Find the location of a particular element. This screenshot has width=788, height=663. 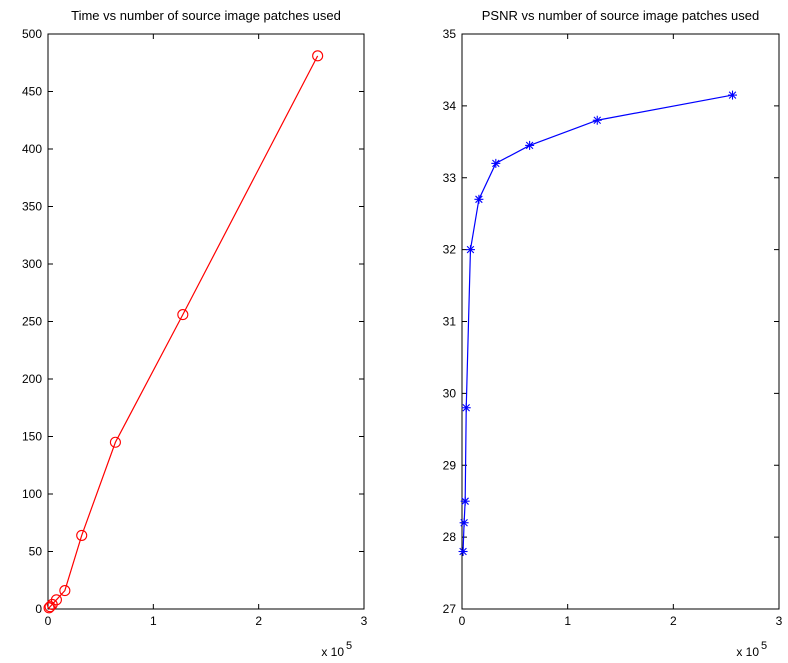

y-tick-label: 200 is located at coordinates (32, 379).